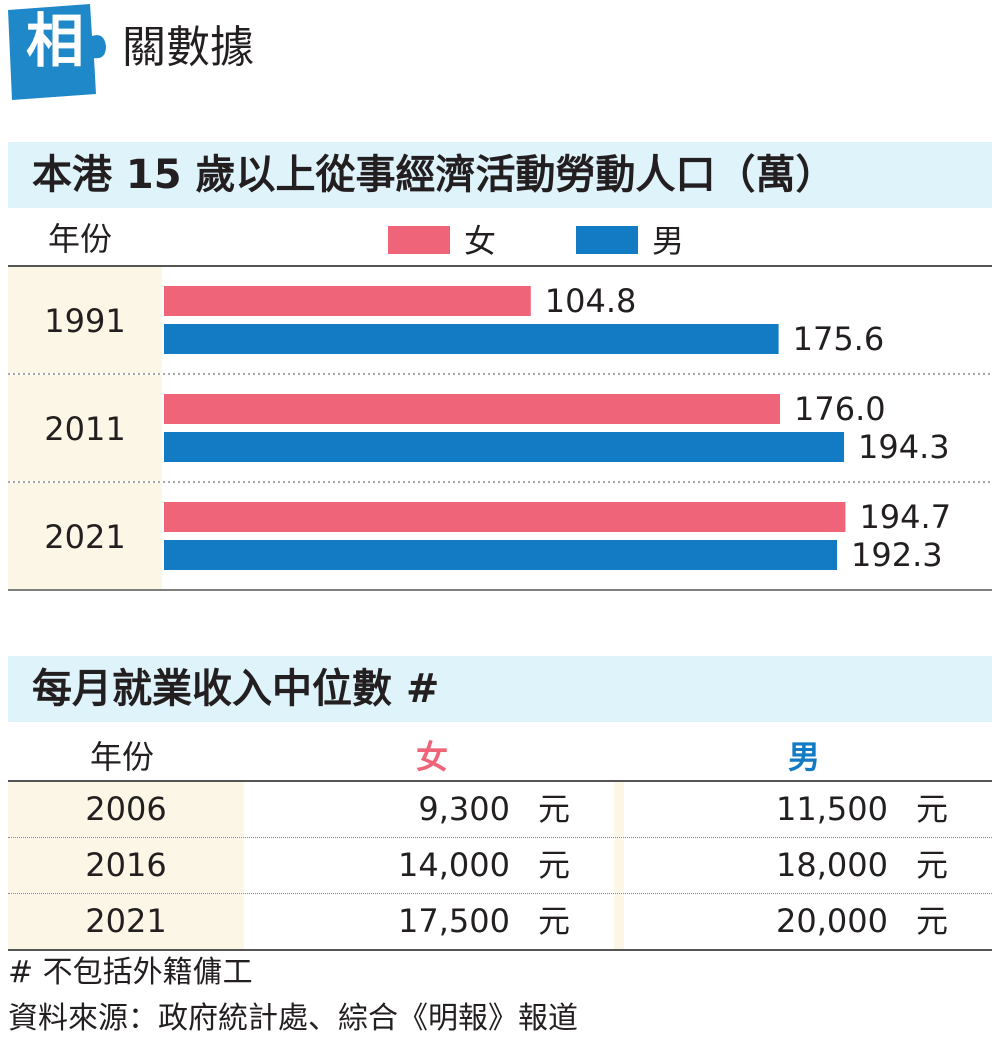 This screenshot has width=992, height=1044. I want to click on female-income-cell: 17,500 元, so click(429, 921).